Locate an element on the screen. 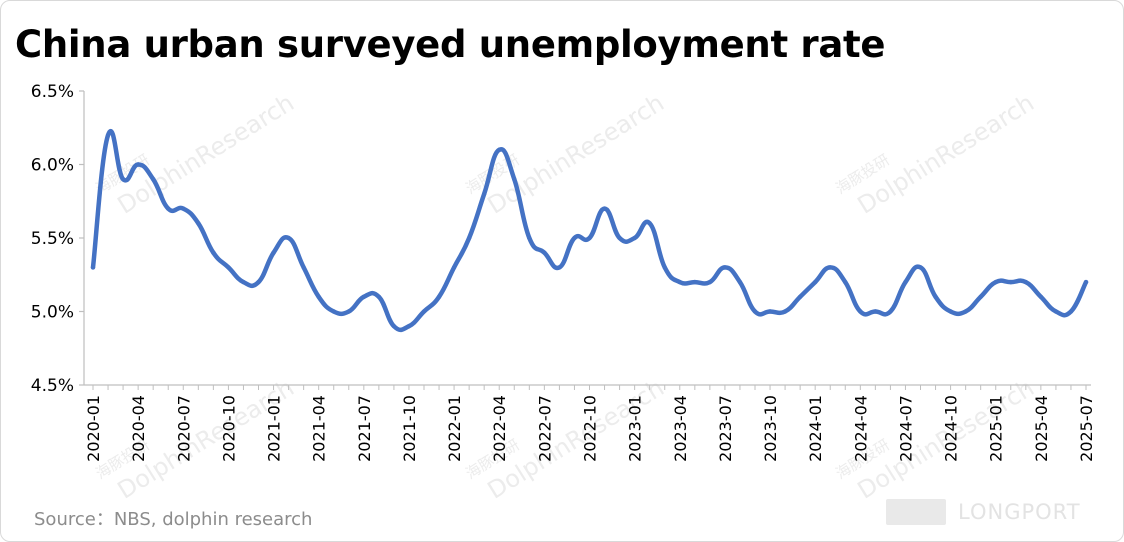 The width and height of the screenshot is (1124, 542). x-tick-label: 2025-07 is located at coordinates (1086, 428).